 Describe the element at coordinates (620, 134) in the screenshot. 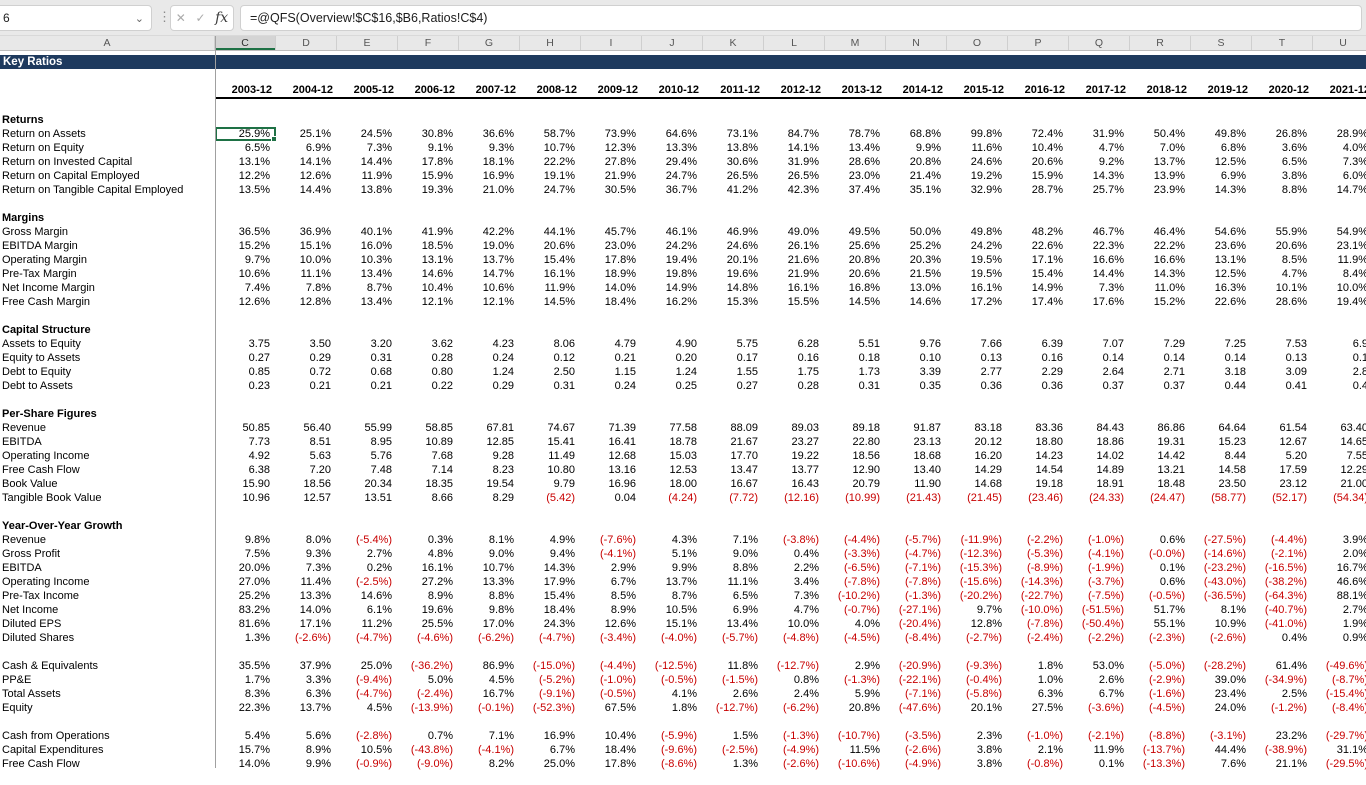

I see `value-cell: 73.9%` at that location.